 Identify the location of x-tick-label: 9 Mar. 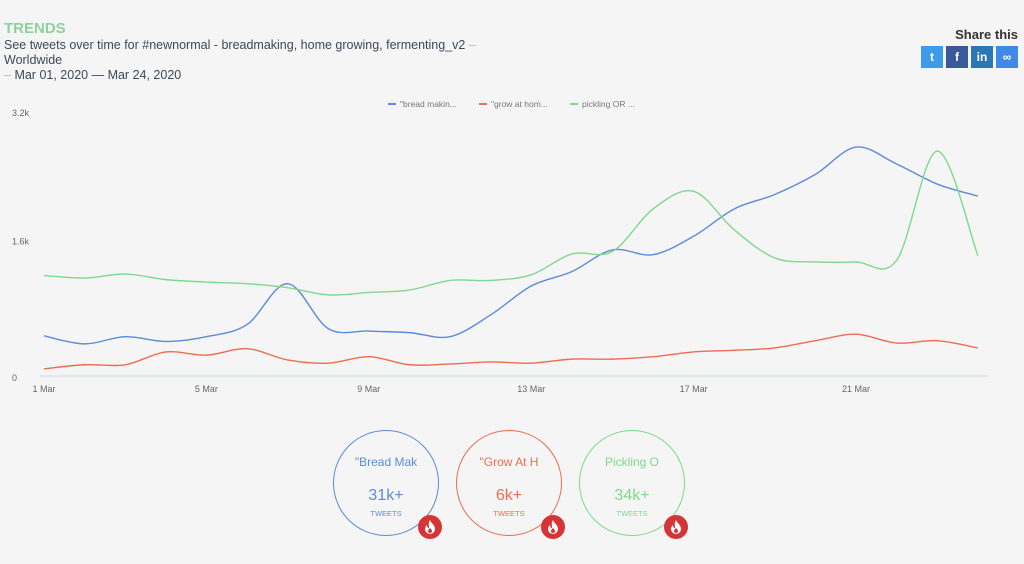
(368, 389).